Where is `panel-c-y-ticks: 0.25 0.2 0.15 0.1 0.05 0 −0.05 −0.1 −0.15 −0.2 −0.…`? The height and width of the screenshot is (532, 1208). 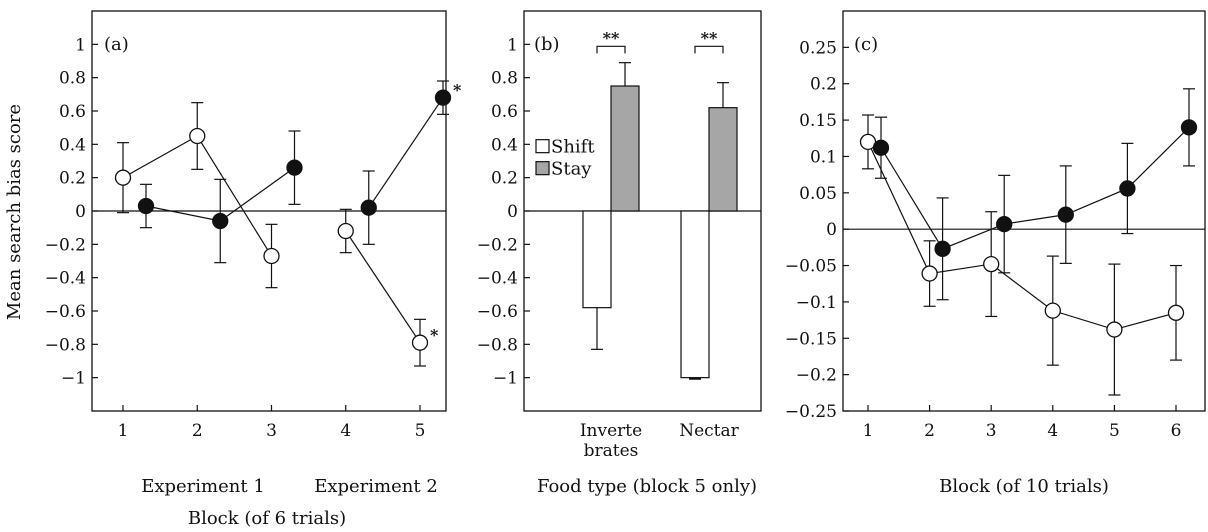
panel-c-y-ticks: 0.25 0.2 0.15 0.1 0.05 0 −0.05 −0.1 −0.15 −0.2 −0.… is located at coordinates (817, 230).